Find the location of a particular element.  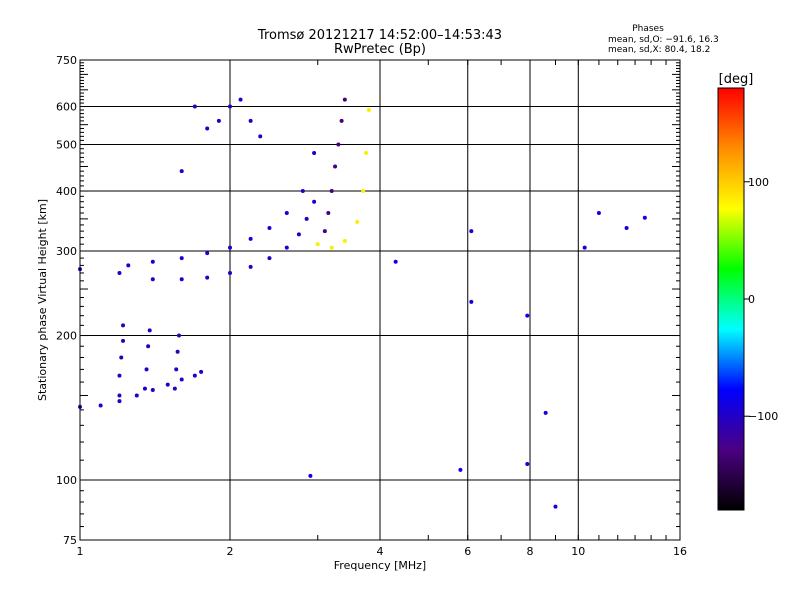

colorbar-label: [deg] is located at coordinates (736, 79).